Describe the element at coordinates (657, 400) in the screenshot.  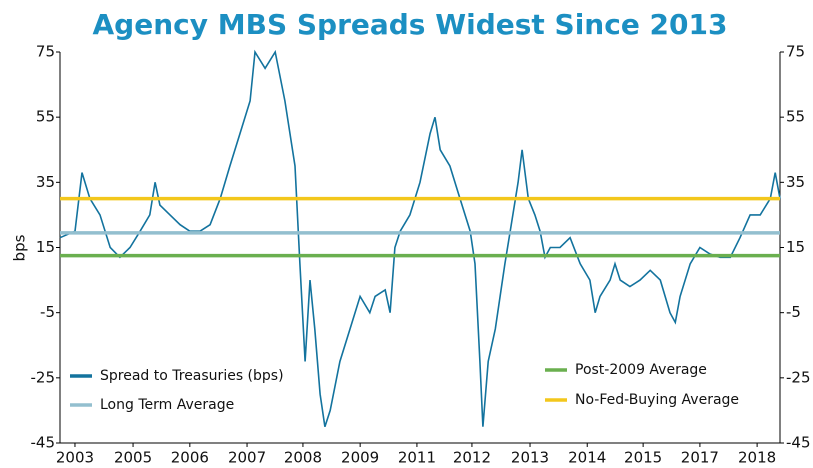
I see `legend-label: No-Fed-Buying Average` at that location.